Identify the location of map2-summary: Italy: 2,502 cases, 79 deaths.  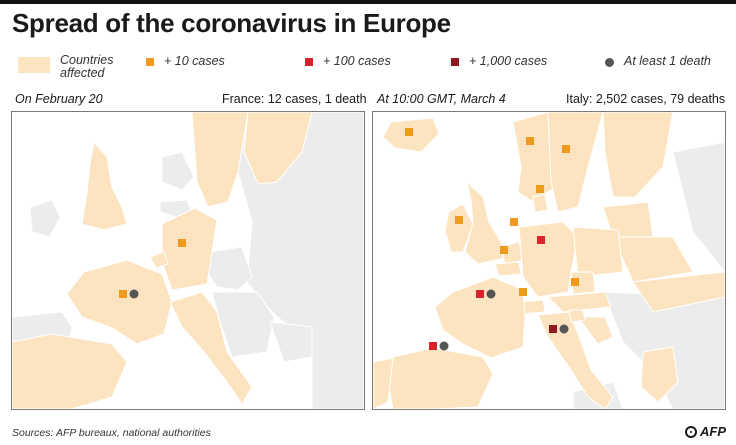
(646, 99).